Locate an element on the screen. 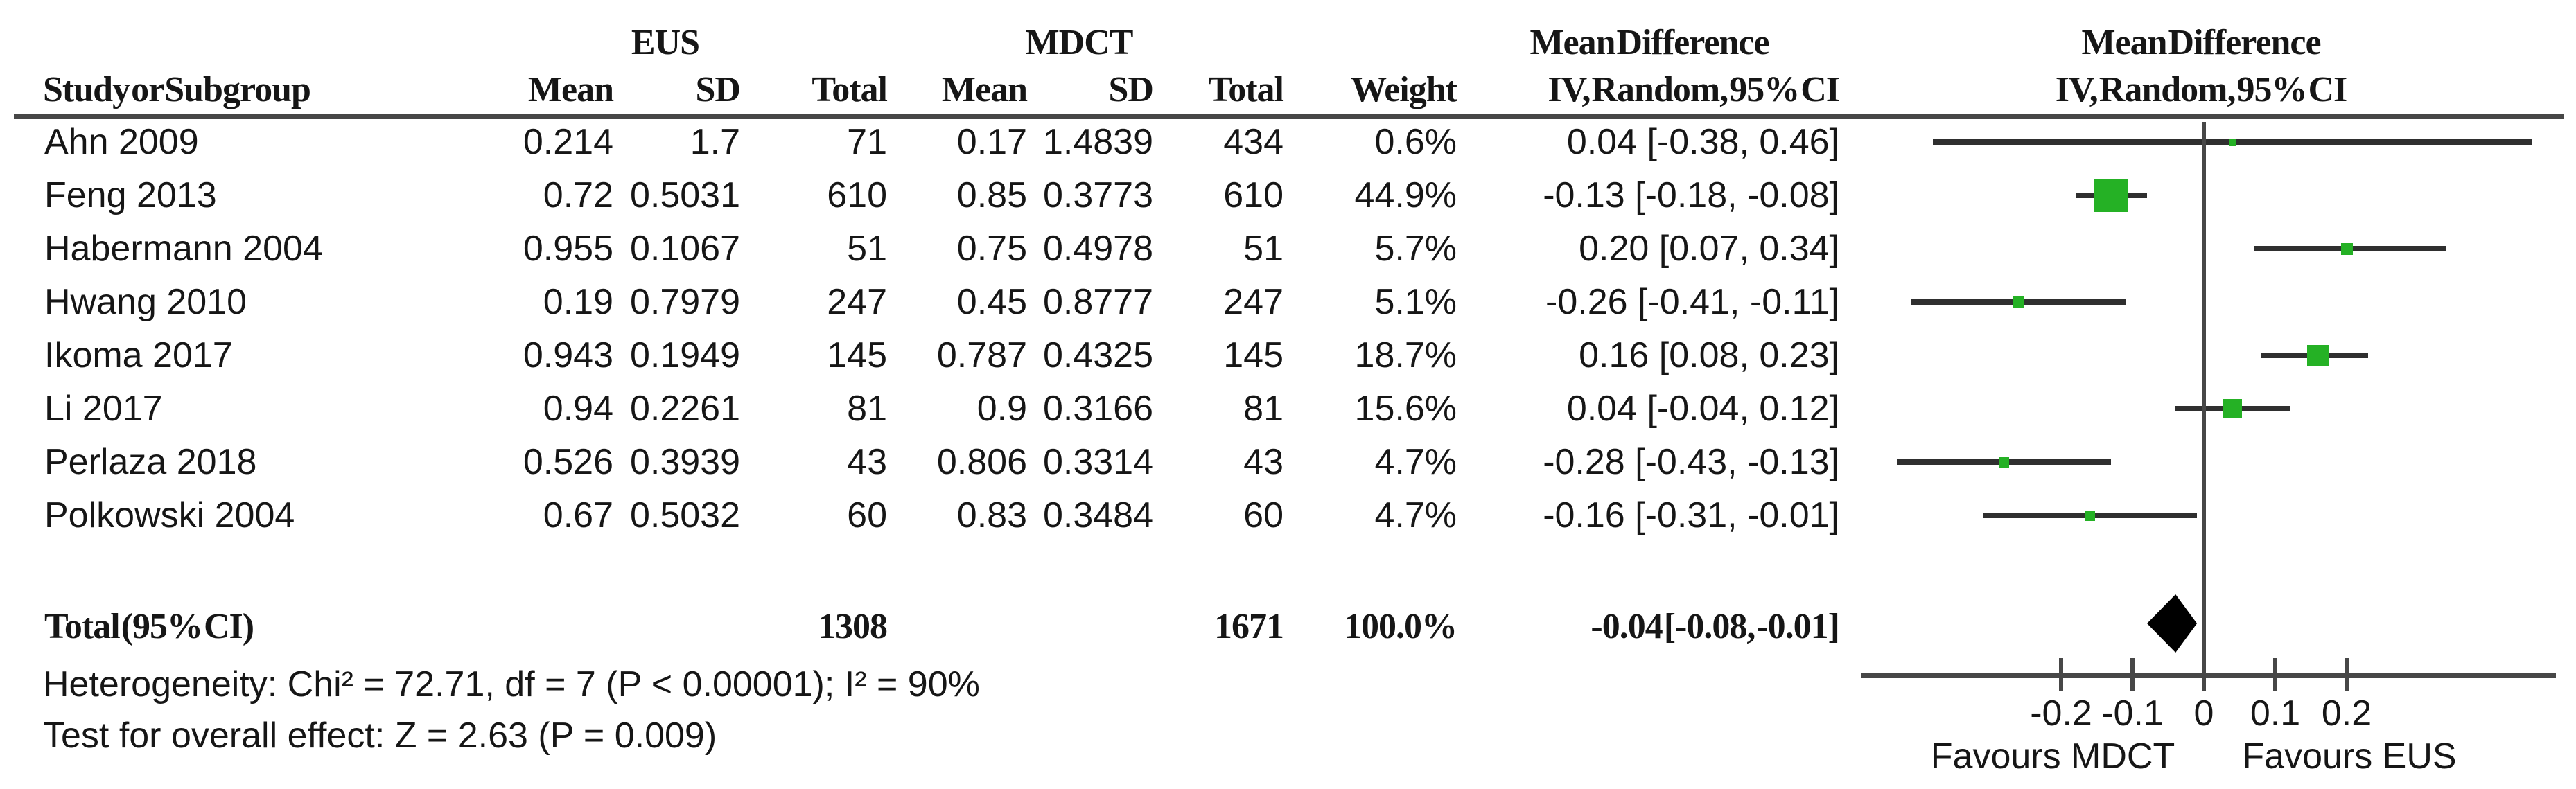 The height and width of the screenshot is (789, 2576). eus-mean-value: 0.526 is located at coordinates (568, 462).